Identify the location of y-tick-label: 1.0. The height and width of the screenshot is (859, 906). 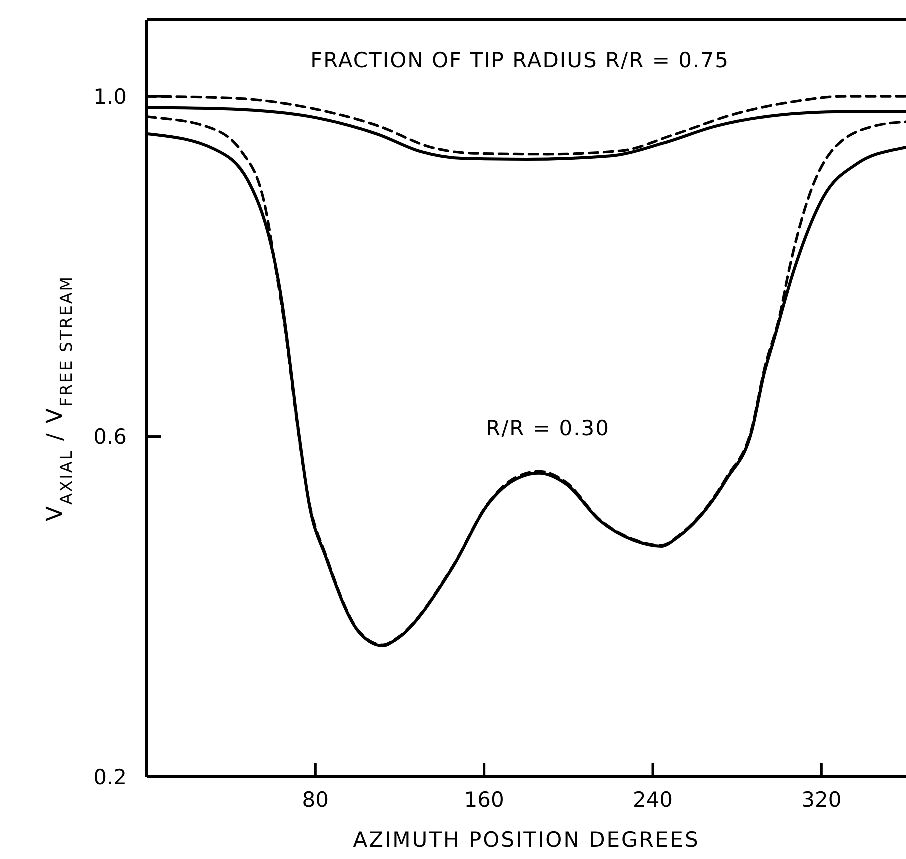
(110, 96).